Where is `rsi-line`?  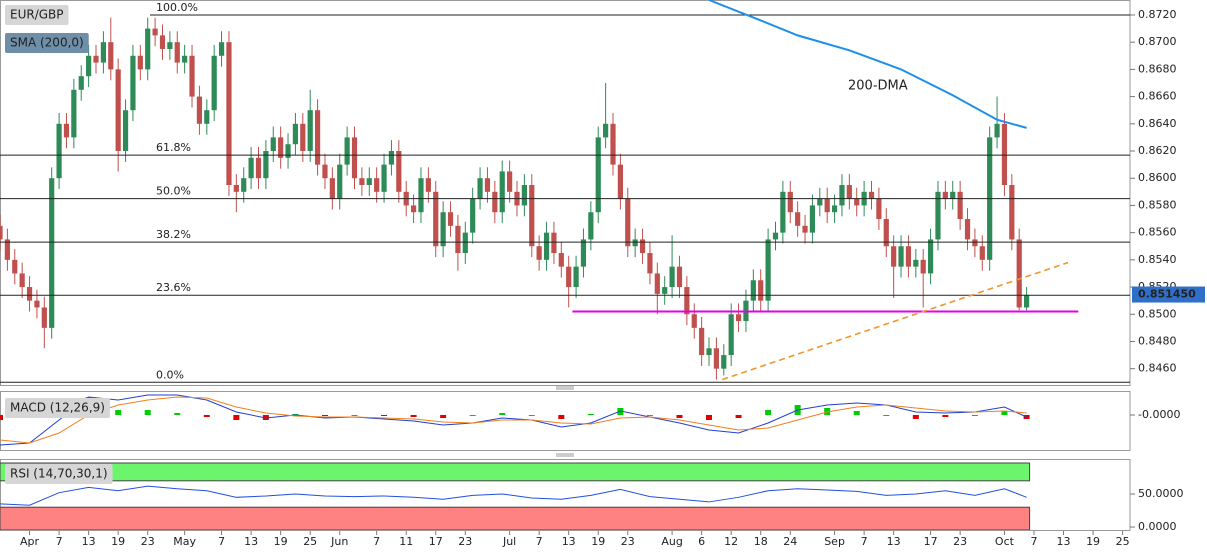
rsi-line is located at coordinates (513, 495).